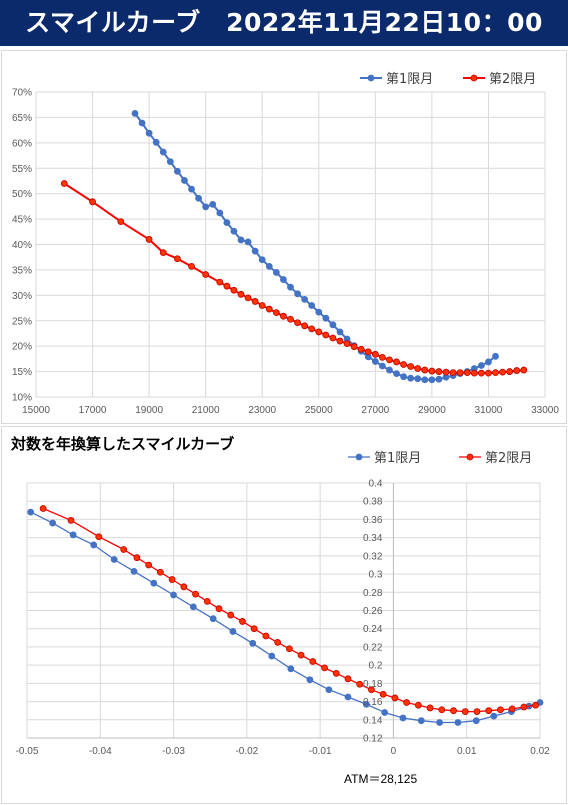  What do you see at coordinates (320, 751) in the screenshot?
I see `chart2-x-tick-label: -0.01` at bounding box center [320, 751].